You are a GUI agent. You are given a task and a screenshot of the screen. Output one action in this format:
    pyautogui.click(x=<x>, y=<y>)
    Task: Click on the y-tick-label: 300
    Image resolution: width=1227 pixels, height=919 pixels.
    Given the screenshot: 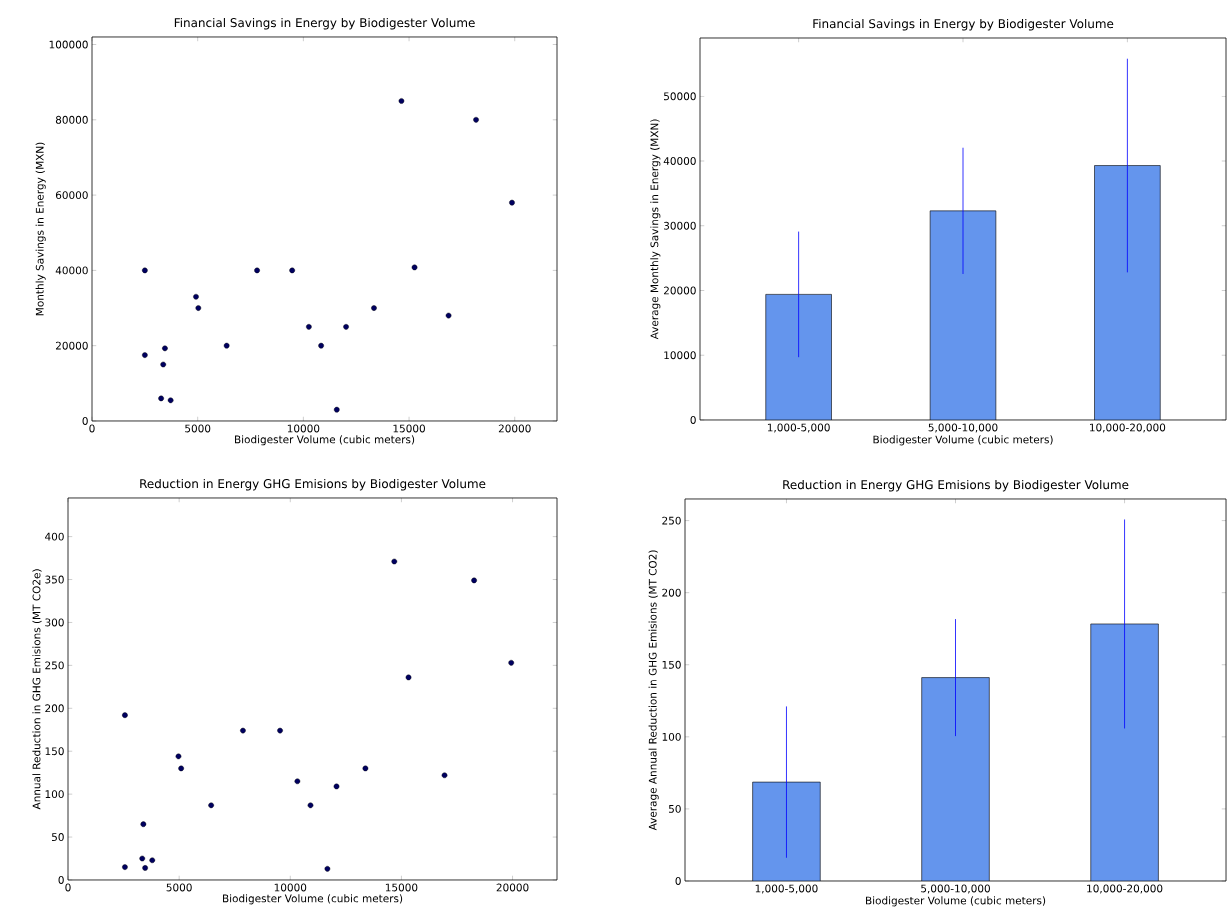 What is the action you would take?
    pyautogui.click(x=54, y=622)
    